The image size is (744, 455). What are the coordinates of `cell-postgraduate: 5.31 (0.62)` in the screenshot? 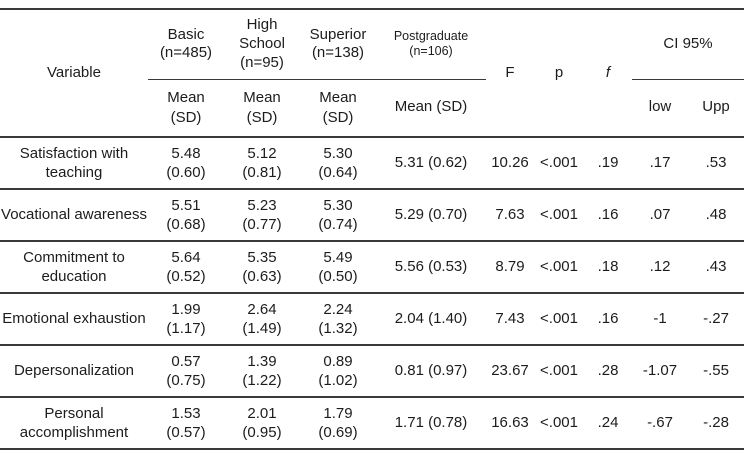 It's located at (431, 162).